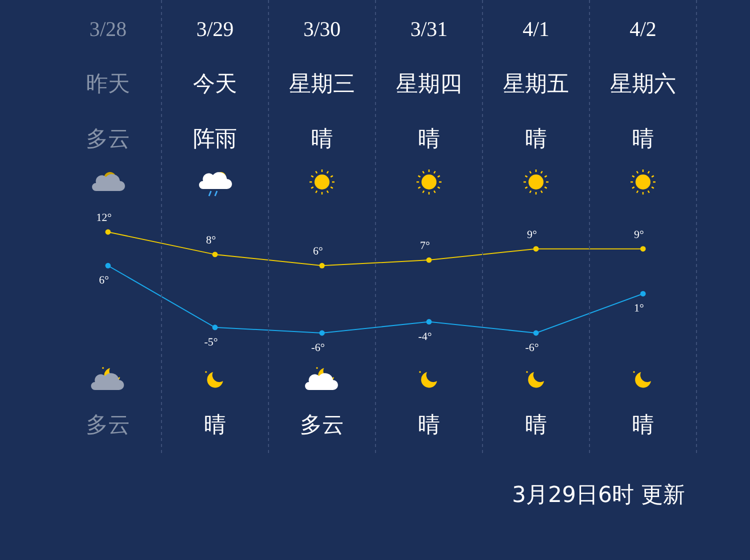 The height and width of the screenshot is (560, 750). Describe the element at coordinates (429, 29) in the screenshot. I see `x-tick-label: 3/31` at that location.